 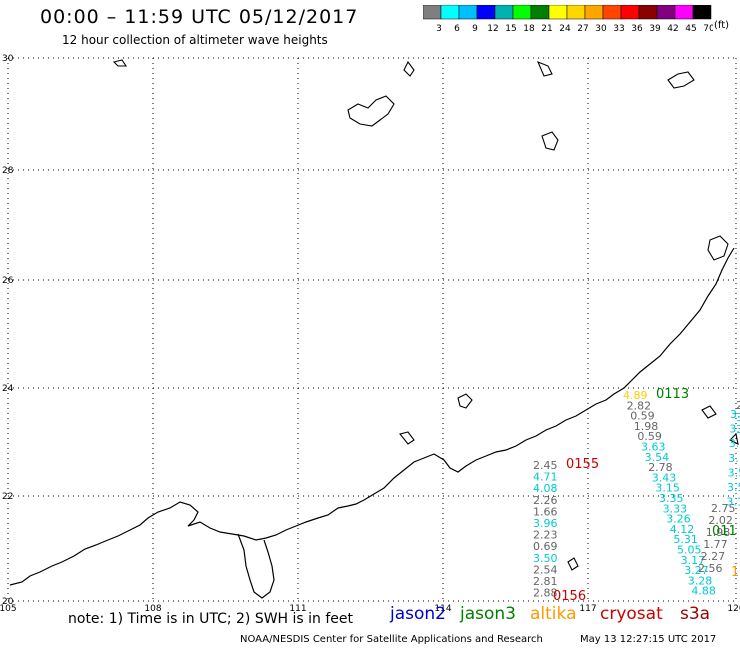 What do you see at coordinates (685, 539) in the screenshot?
I see `wave-height-value: 5.31` at bounding box center [685, 539].